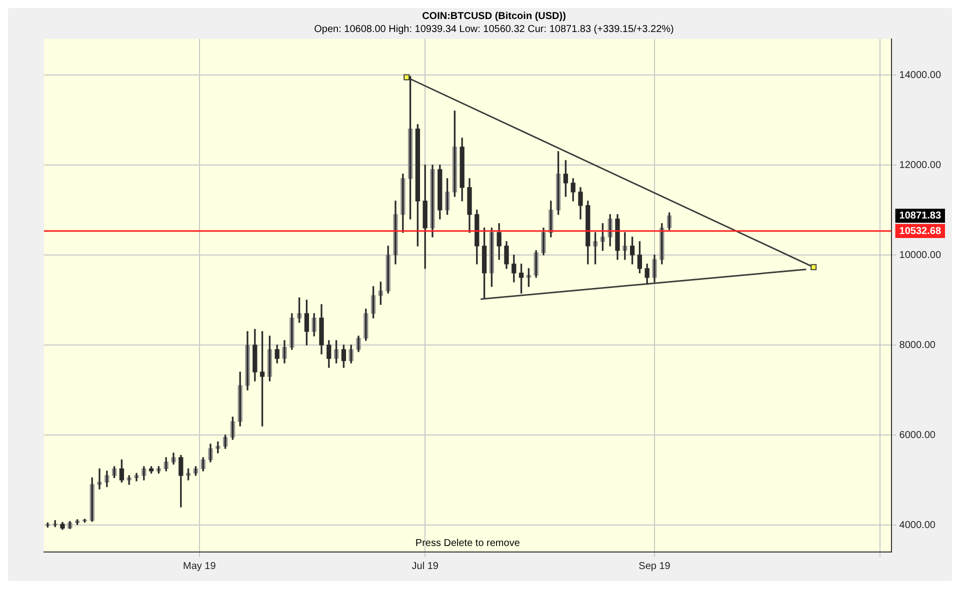 The height and width of the screenshot is (589, 960). What do you see at coordinates (920, 255) in the screenshot?
I see `y-tick-label: 10000.00` at bounding box center [920, 255].